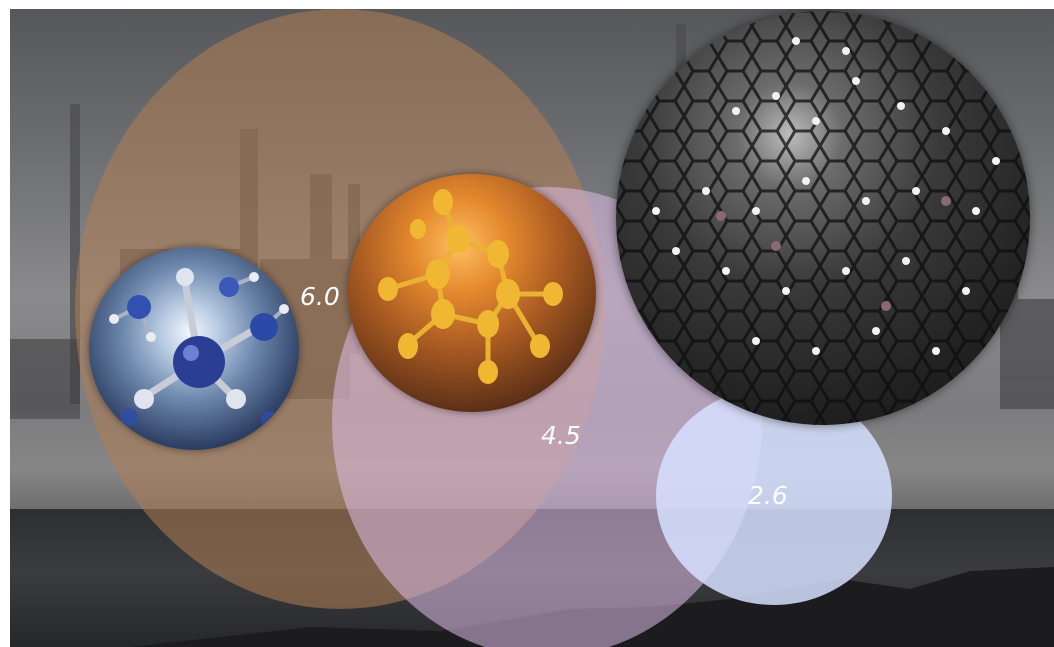  Describe the element at coordinates (470, 286) in the screenshot. I see `amber-molecule-model` at that location.